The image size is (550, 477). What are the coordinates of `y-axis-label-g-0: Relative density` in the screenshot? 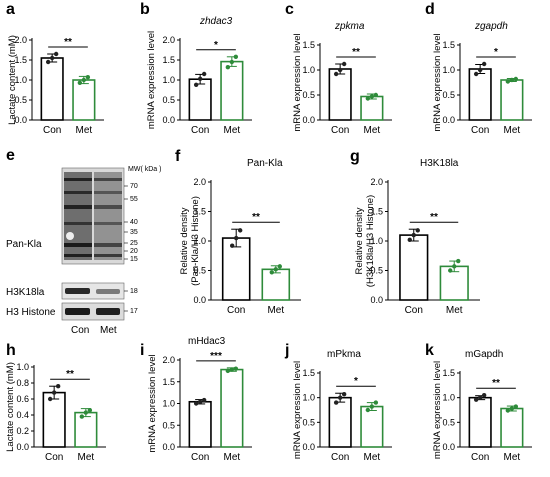 It's located at (359, 240).